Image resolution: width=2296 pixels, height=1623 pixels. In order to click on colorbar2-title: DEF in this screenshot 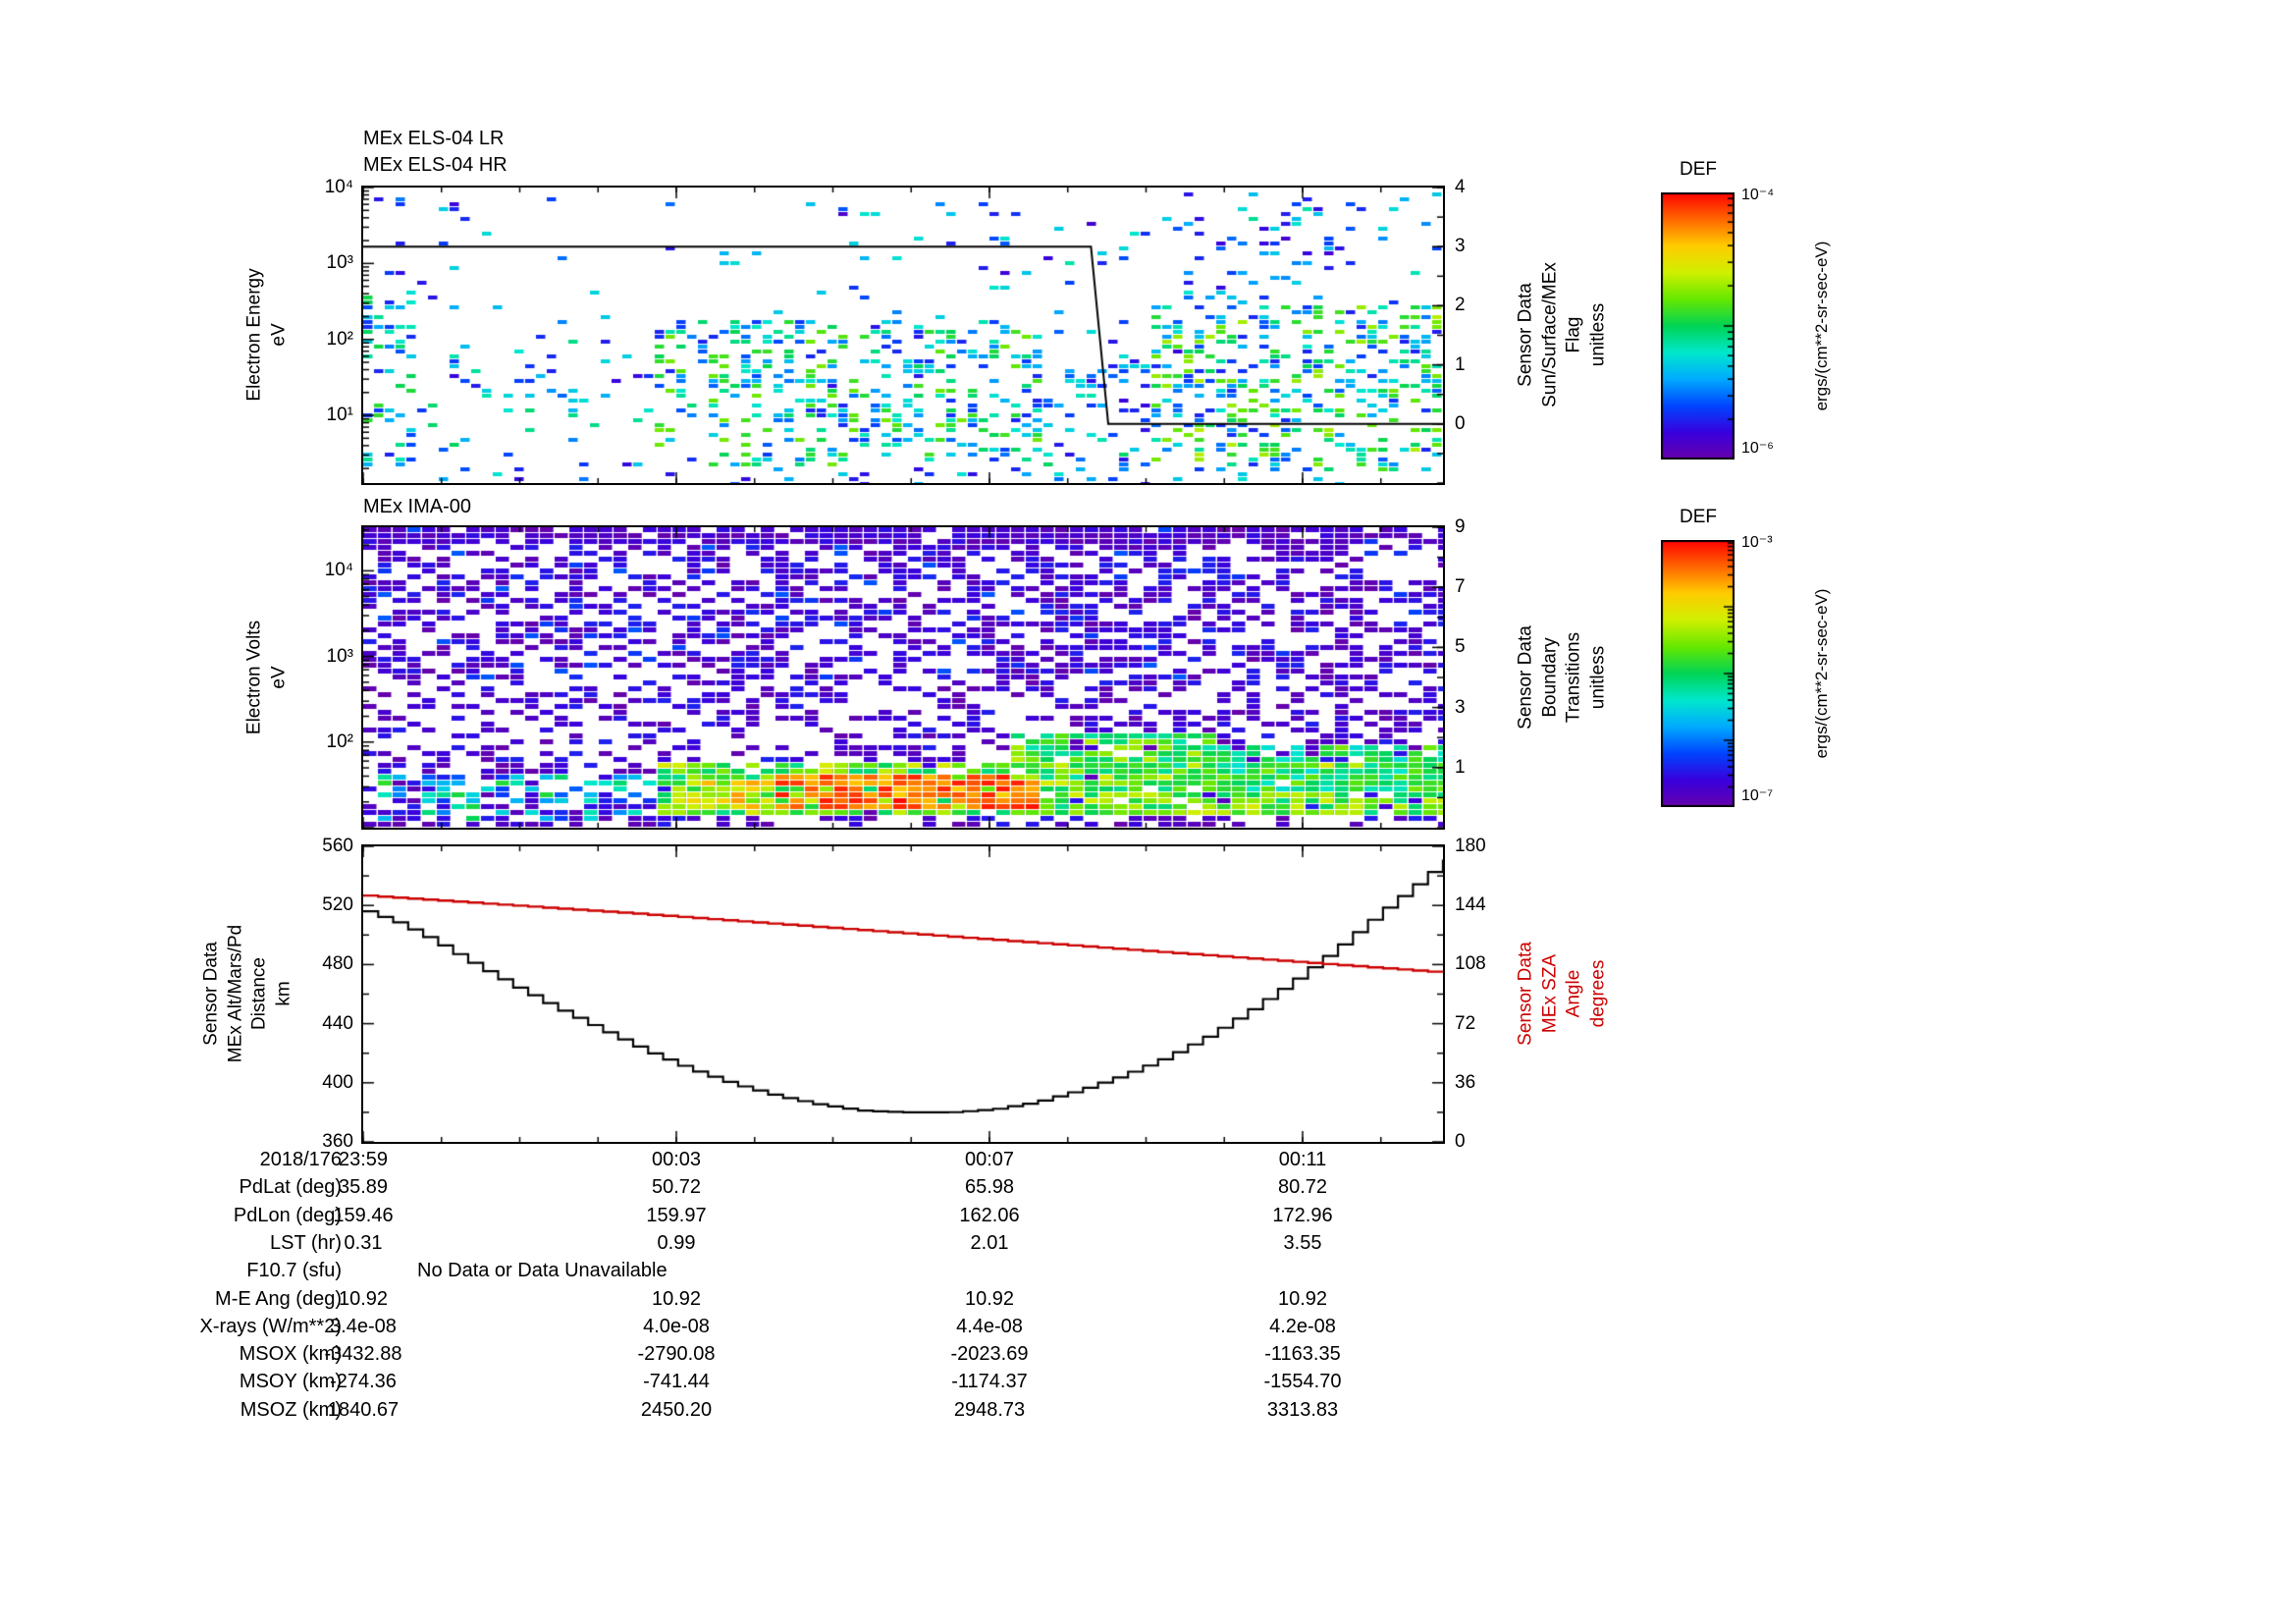, I will do `click(1698, 517)`.